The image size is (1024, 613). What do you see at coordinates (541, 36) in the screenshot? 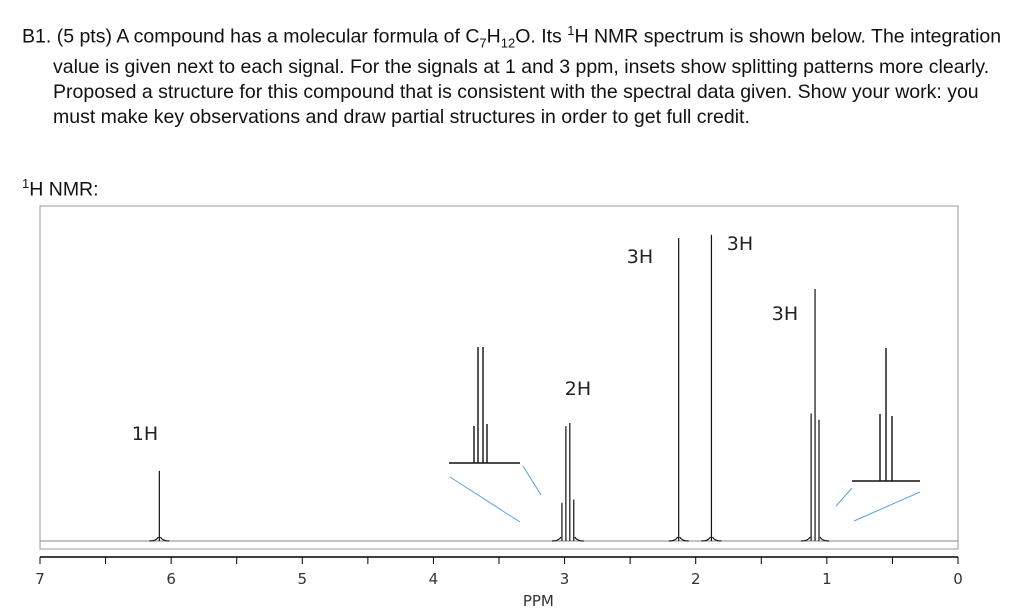
I see `formula-o: O. Its` at bounding box center [541, 36].